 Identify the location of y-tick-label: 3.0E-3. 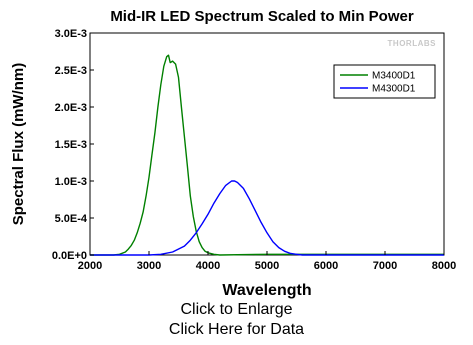
(71, 34).